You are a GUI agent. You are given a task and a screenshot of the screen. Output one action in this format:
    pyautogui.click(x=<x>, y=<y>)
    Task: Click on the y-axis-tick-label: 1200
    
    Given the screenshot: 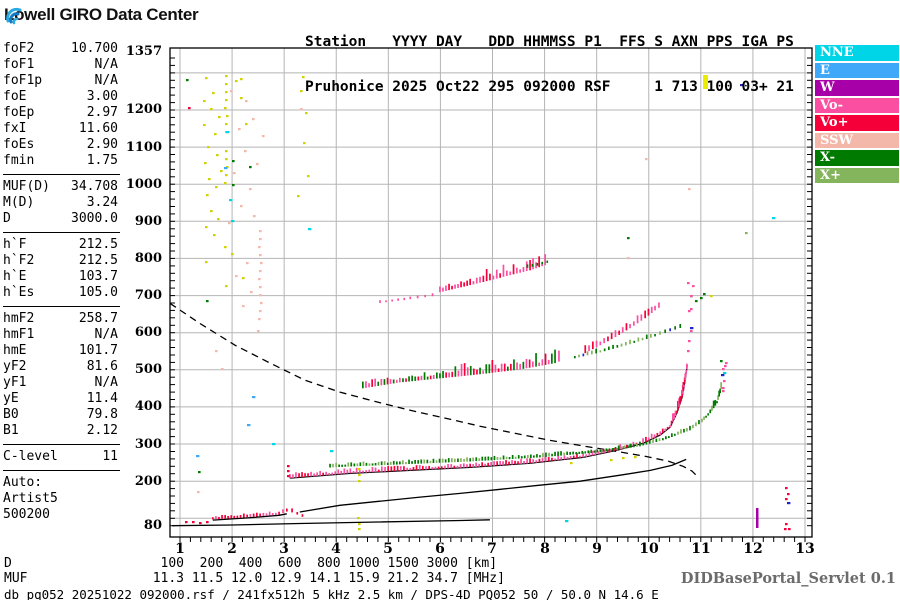 What is the action you would take?
    pyautogui.click(x=143, y=109)
    